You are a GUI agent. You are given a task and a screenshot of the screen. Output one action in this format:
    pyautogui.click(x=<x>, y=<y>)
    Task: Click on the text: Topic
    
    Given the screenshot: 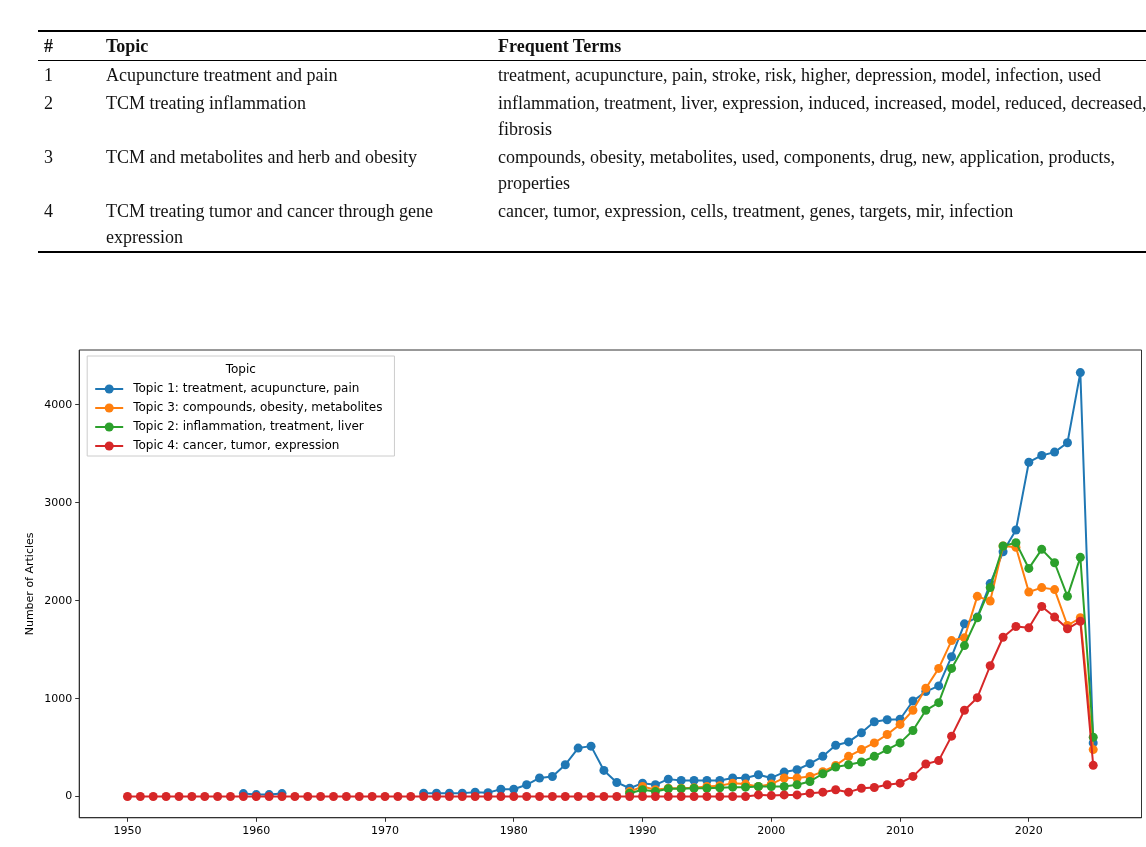 What is the action you would take?
    pyautogui.click(x=296, y=46)
    